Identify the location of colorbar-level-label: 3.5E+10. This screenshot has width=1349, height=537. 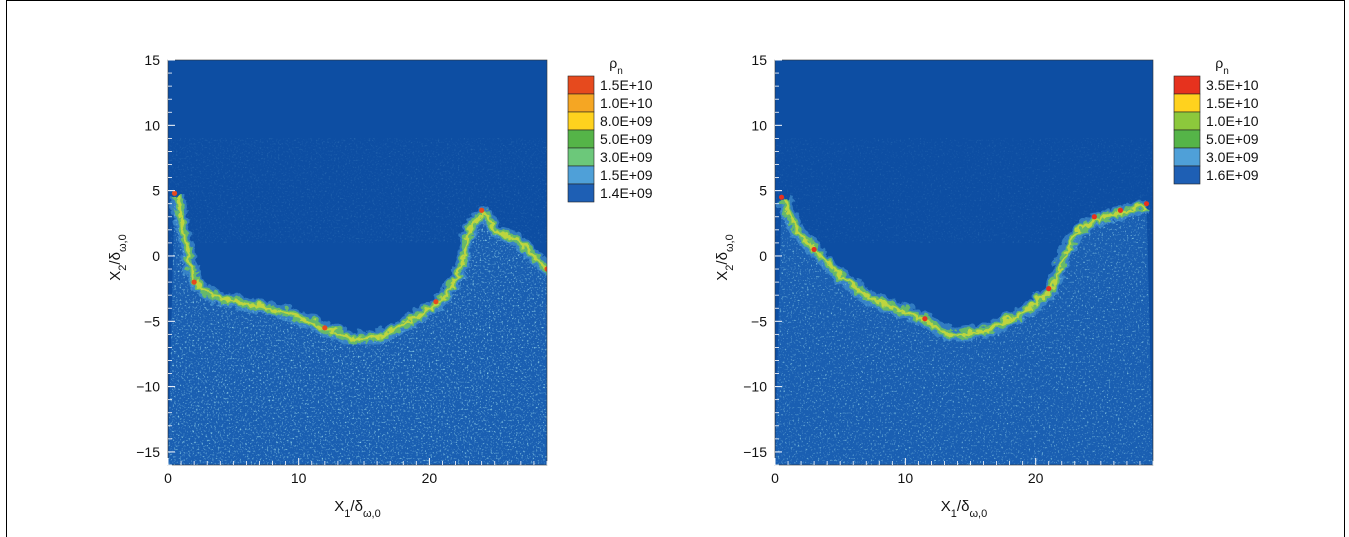
(1232, 85).